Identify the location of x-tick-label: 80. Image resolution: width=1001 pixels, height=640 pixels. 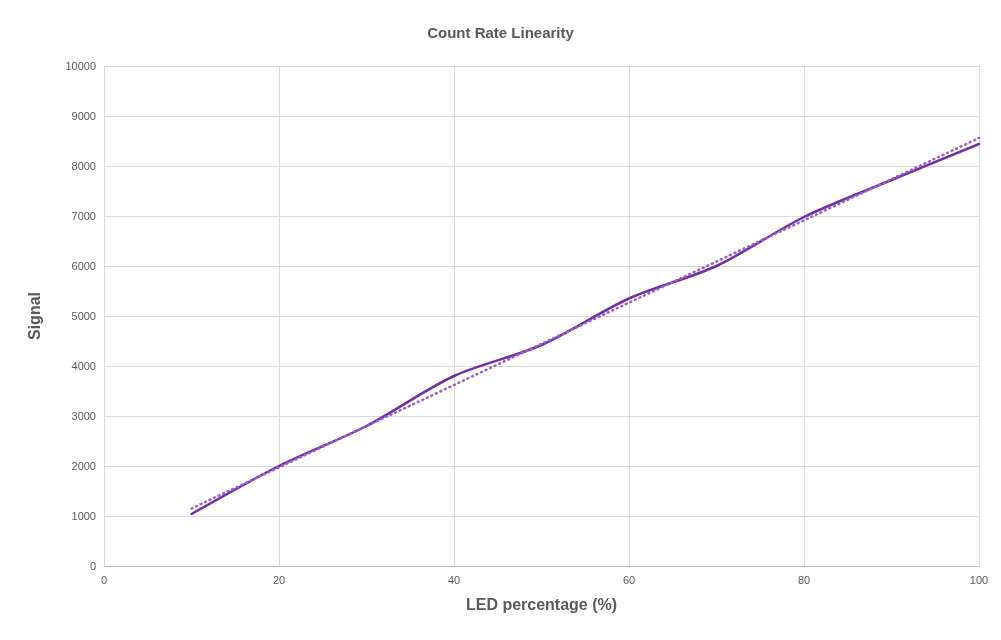
(804, 579).